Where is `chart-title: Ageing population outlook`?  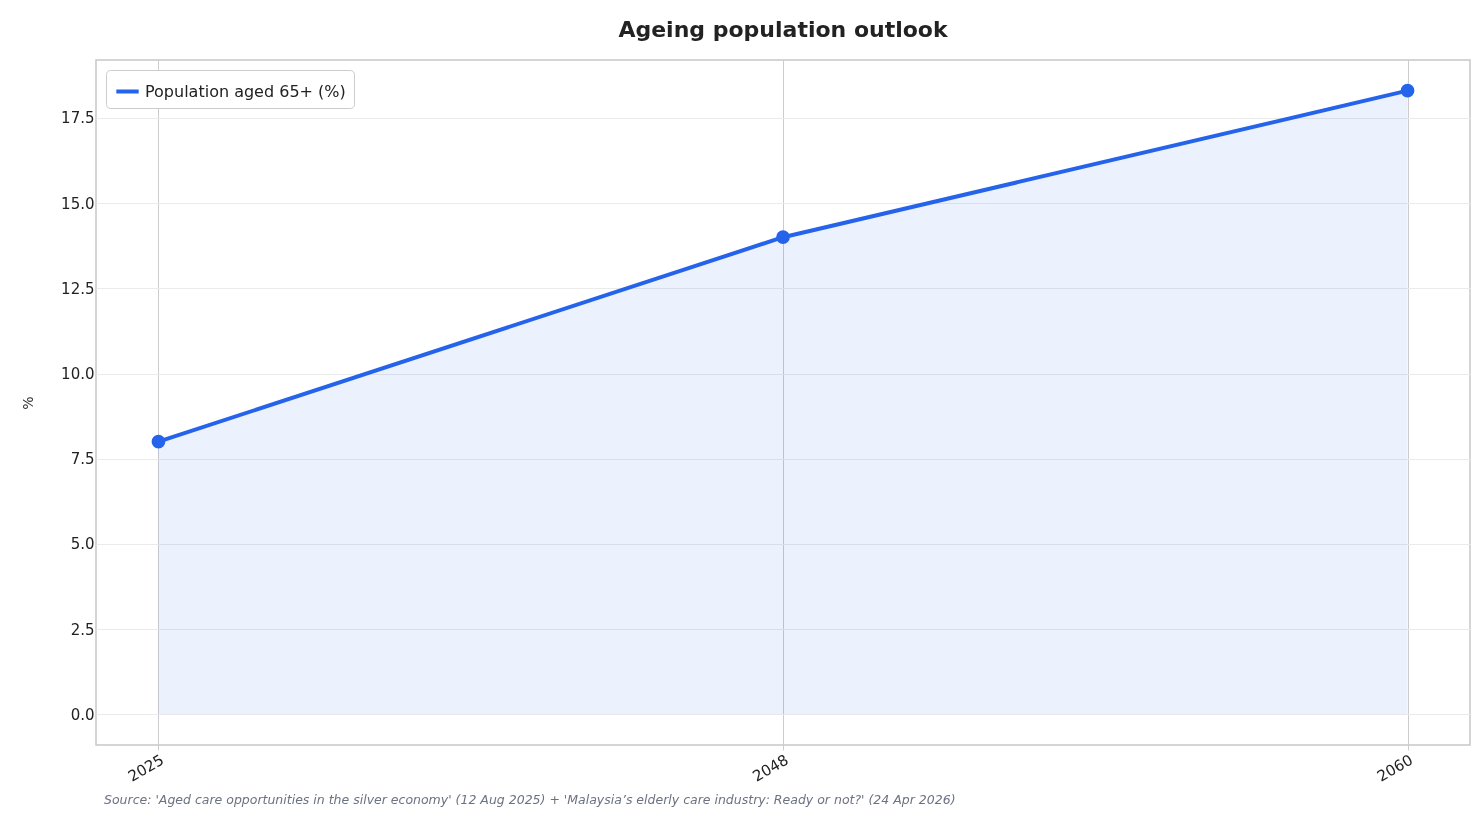 chart-title: Ageing population outlook is located at coordinates (783, 29).